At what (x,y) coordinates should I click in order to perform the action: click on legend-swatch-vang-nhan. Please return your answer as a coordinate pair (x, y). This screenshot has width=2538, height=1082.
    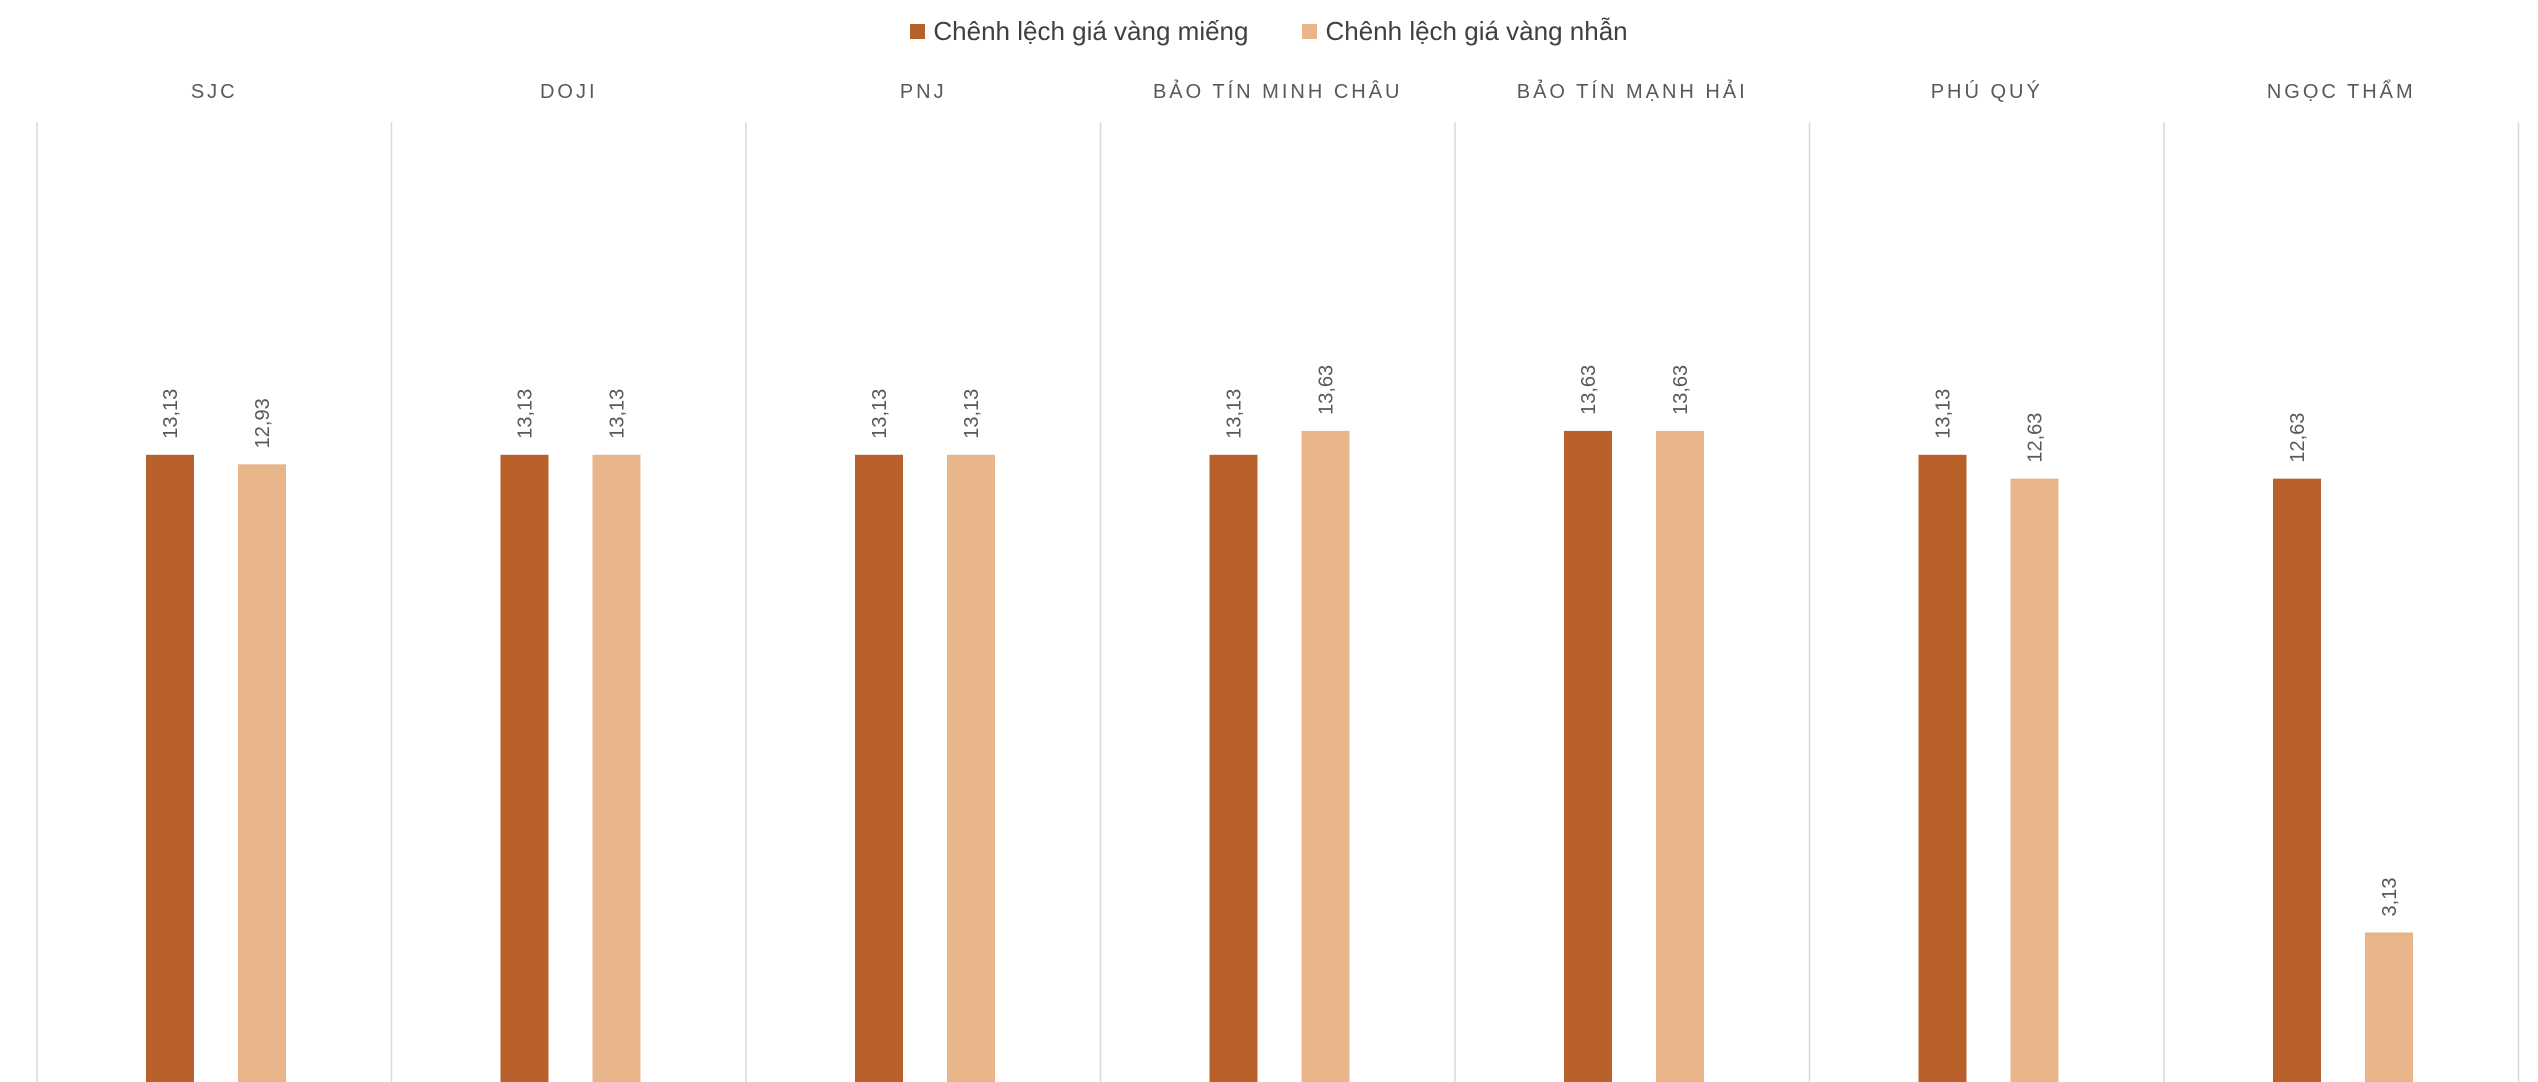
    Looking at the image, I should click on (1310, 31).